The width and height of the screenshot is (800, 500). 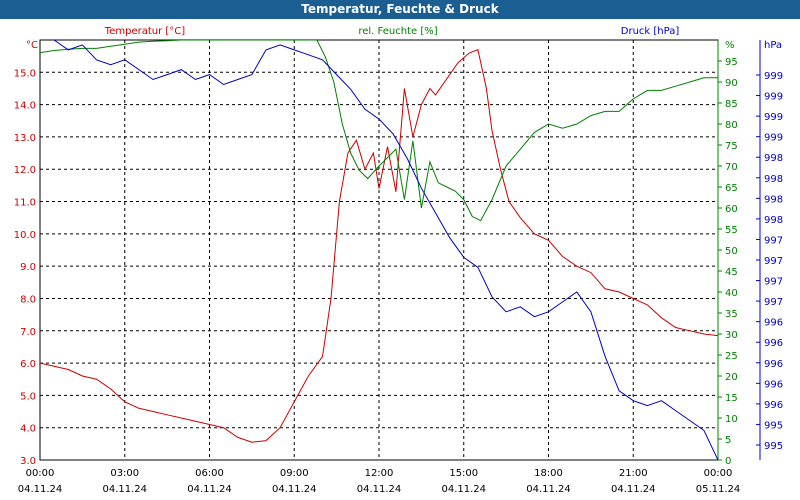 What do you see at coordinates (144, 31) in the screenshot?
I see `temperature-axis-title: Temperatur [°C]` at bounding box center [144, 31].